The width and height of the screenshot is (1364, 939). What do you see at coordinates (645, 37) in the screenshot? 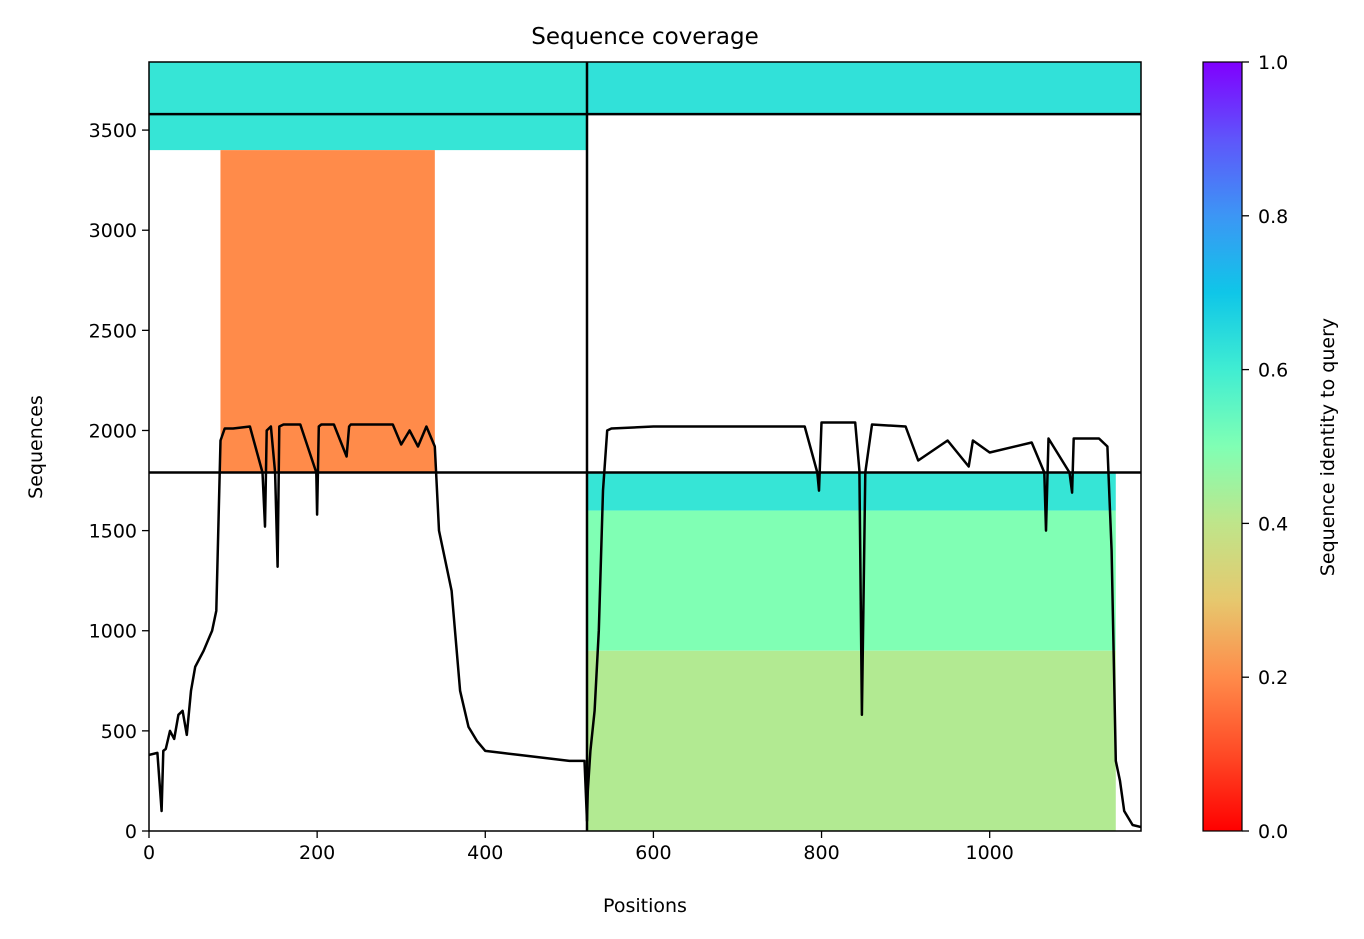
I see `chart-title: Sequence coverage` at bounding box center [645, 37].